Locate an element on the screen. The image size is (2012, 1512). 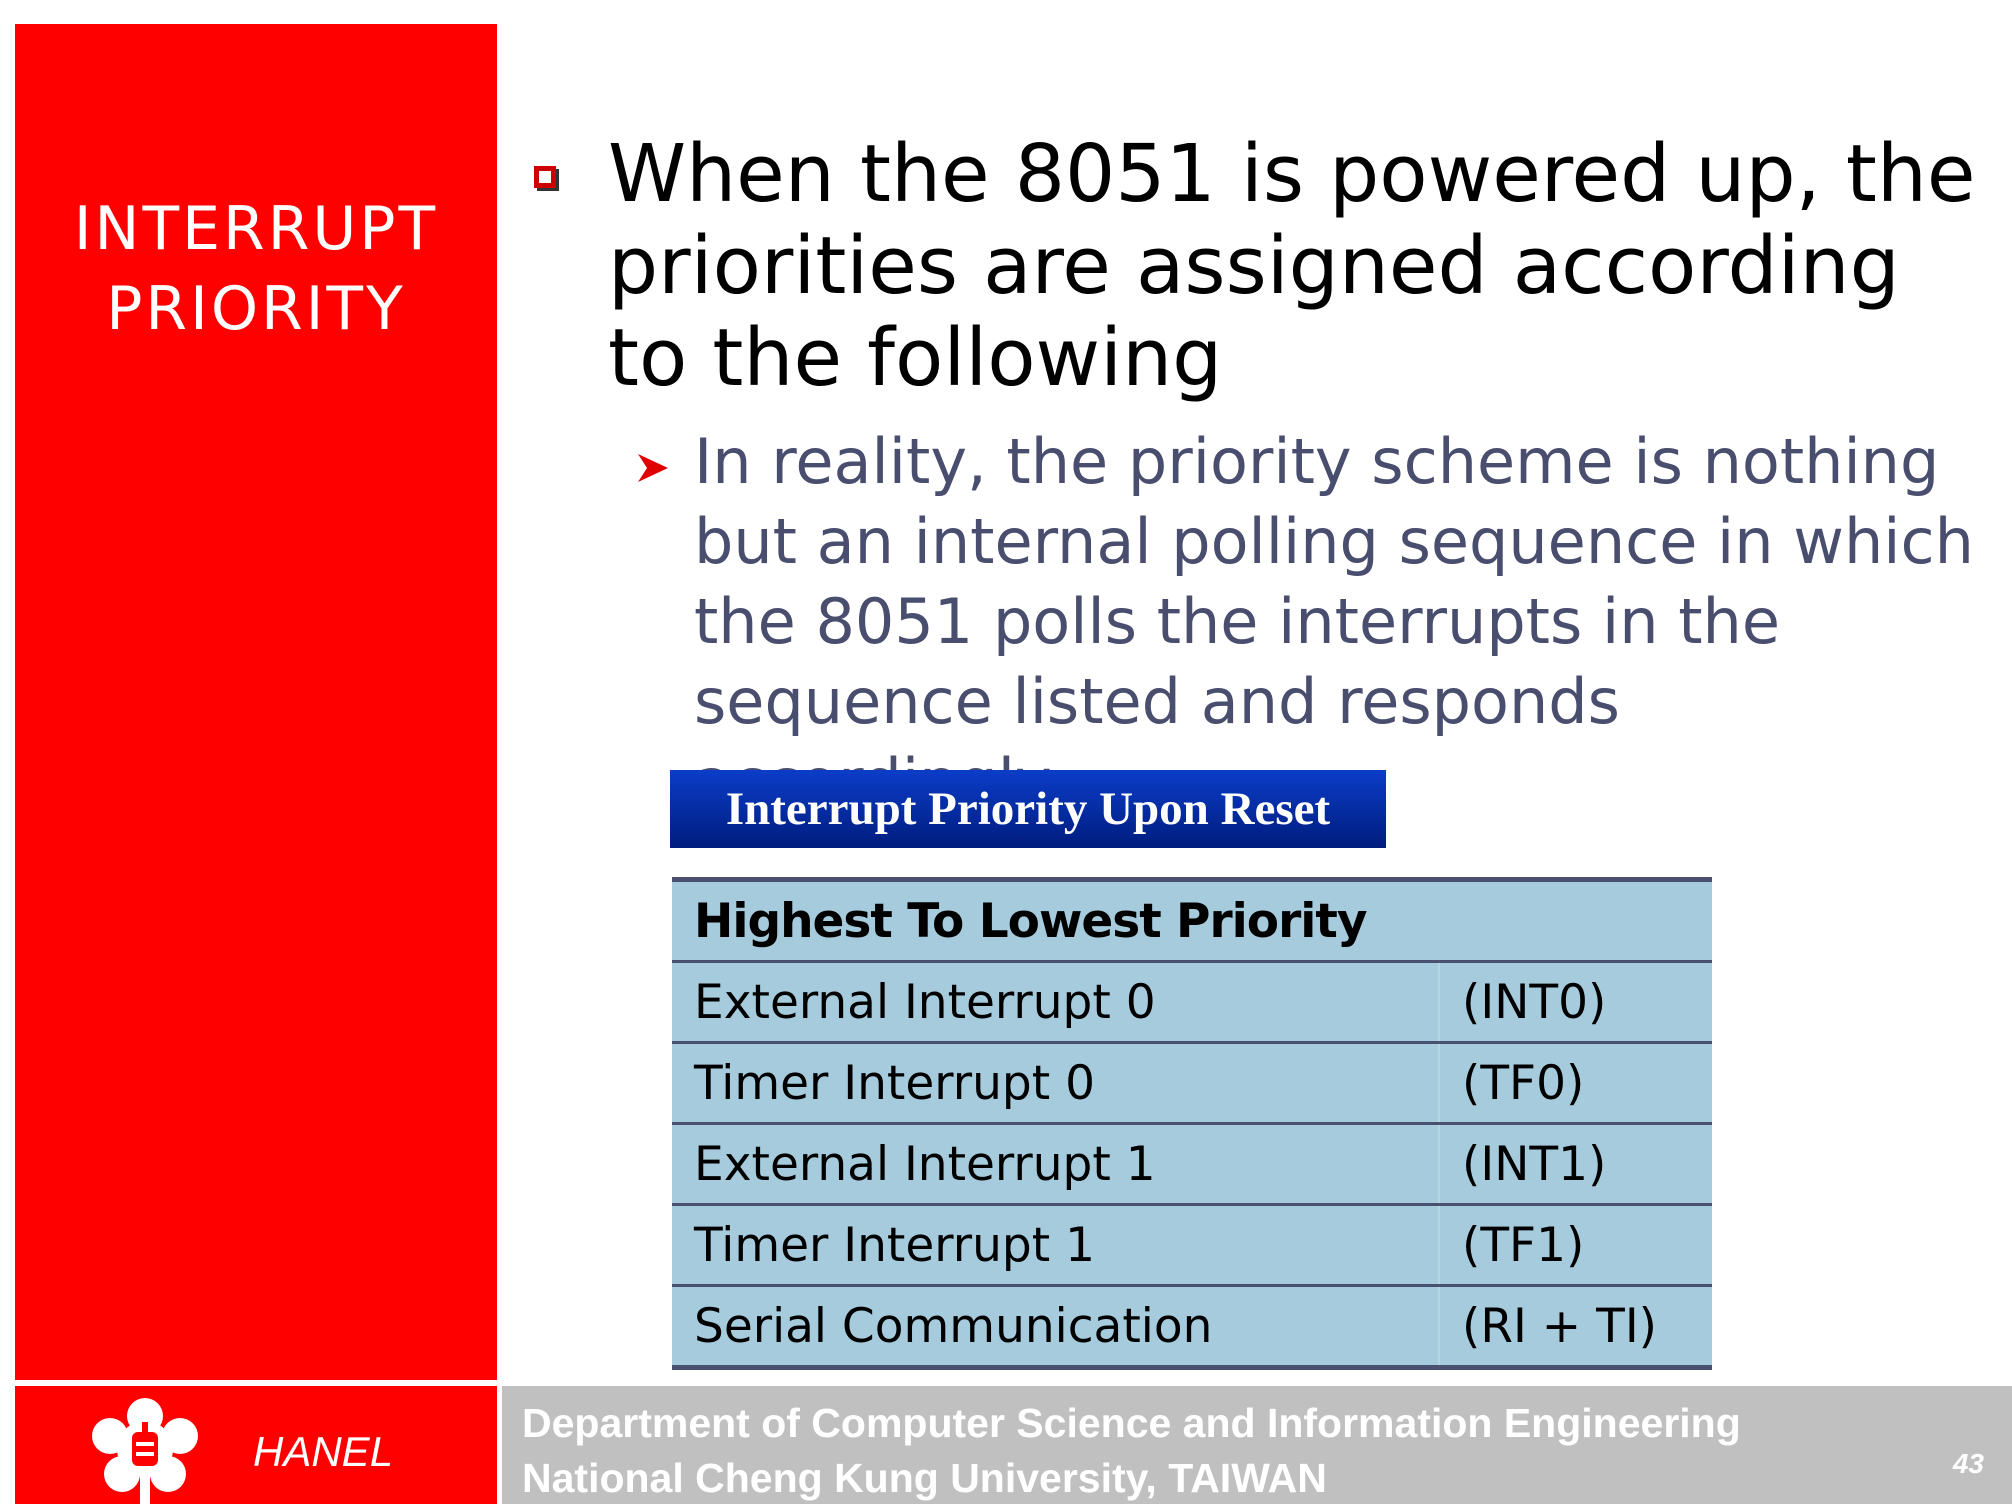
table-caption: Interrupt Priority Upon Reset is located at coordinates (1028, 809).